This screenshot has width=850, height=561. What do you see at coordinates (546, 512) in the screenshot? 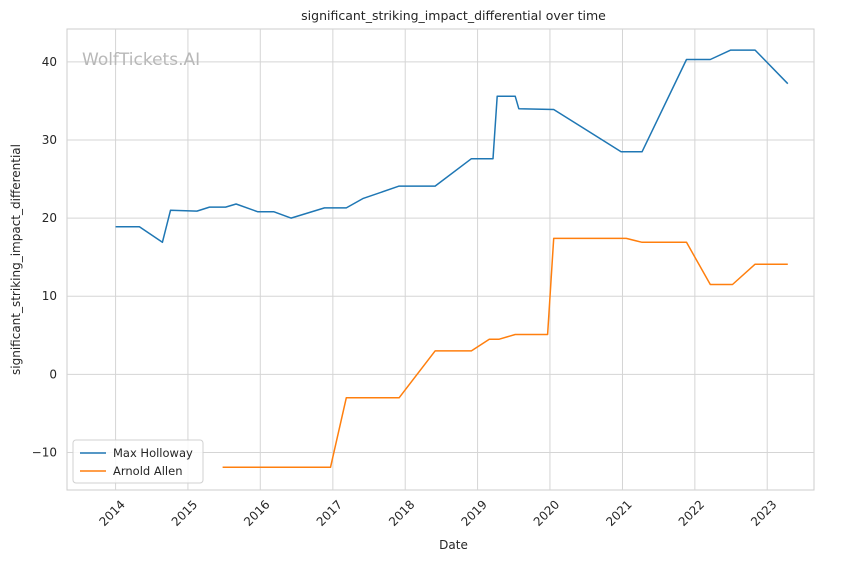
I see `x-tick-label: 2020` at bounding box center [546, 512].